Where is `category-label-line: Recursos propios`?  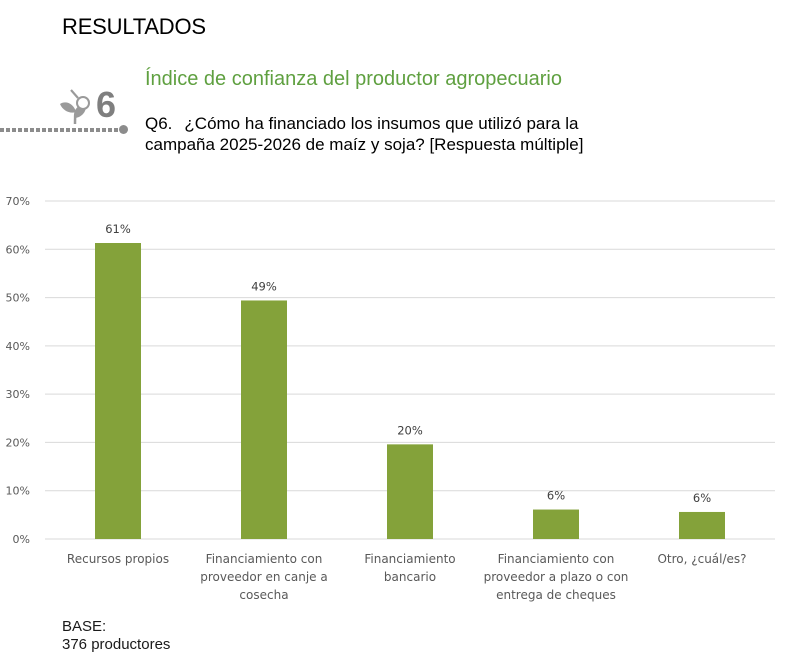 category-label-line: Recursos propios is located at coordinates (118, 559).